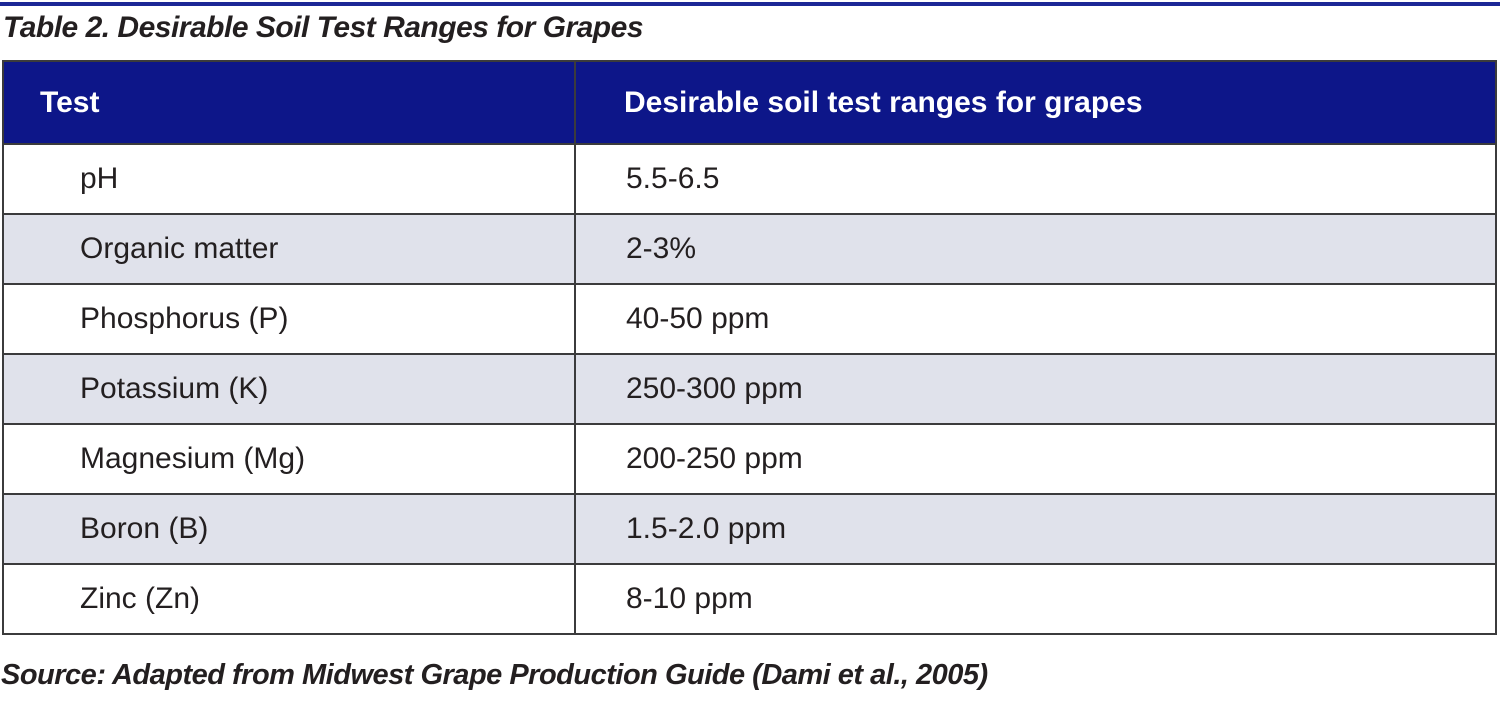 This screenshot has width=1500, height=704. Describe the element at coordinates (289, 459) in the screenshot. I see `cell-test: Magnesium (Mg)` at that location.